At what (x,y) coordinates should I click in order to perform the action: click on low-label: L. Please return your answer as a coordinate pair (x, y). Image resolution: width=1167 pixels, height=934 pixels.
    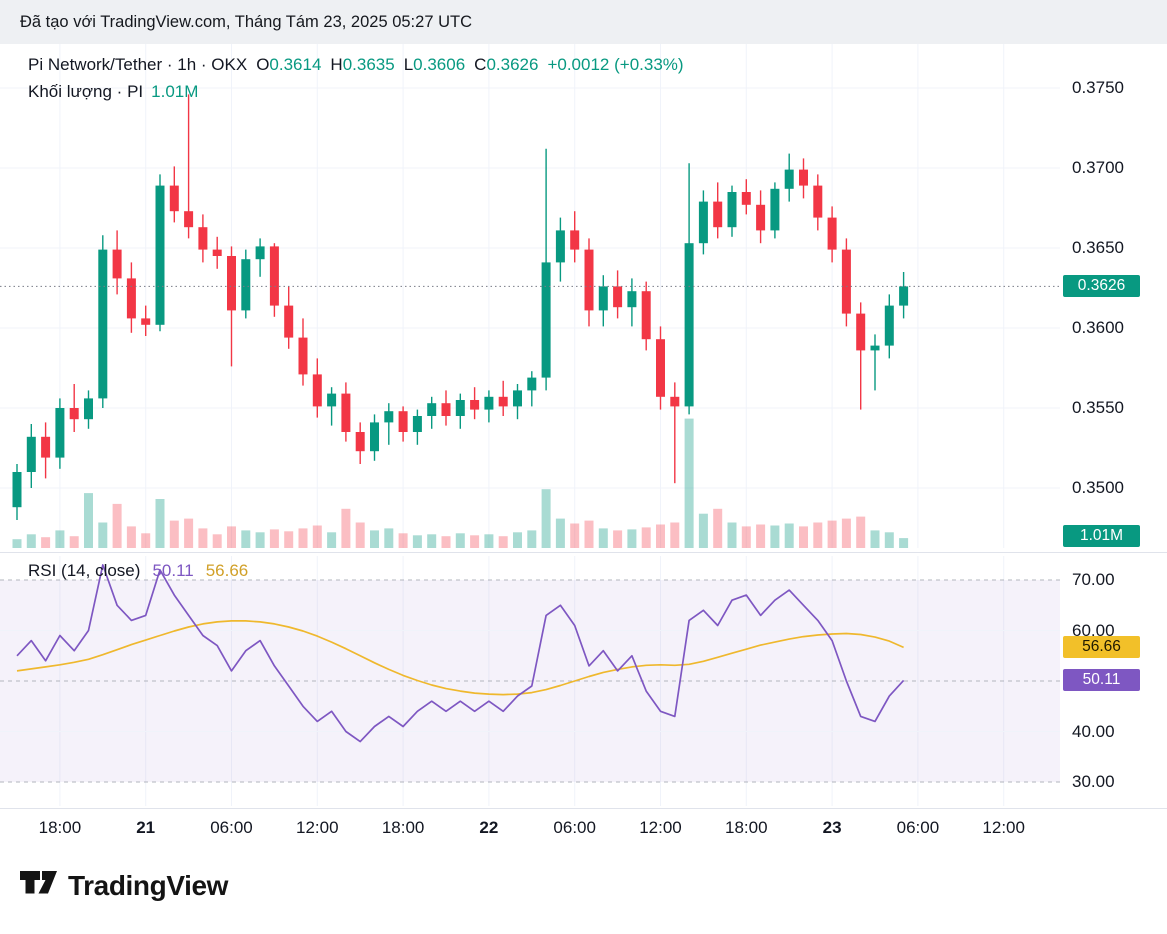
    Looking at the image, I should click on (408, 64).